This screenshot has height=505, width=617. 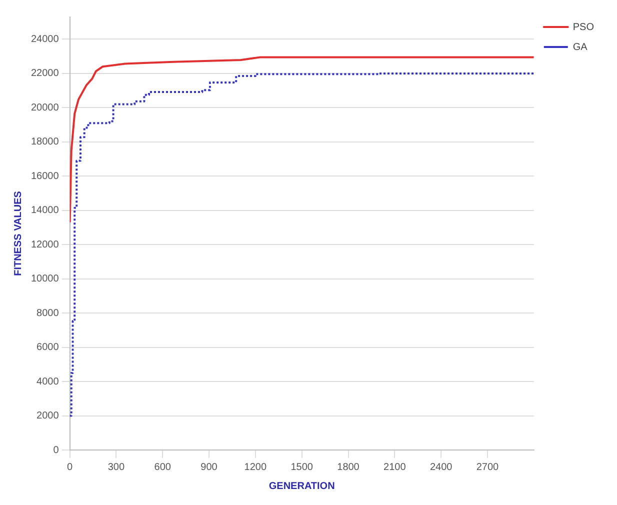 What do you see at coordinates (48, 416) in the screenshot?
I see `y-tick-label: 2000` at bounding box center [48, 416].